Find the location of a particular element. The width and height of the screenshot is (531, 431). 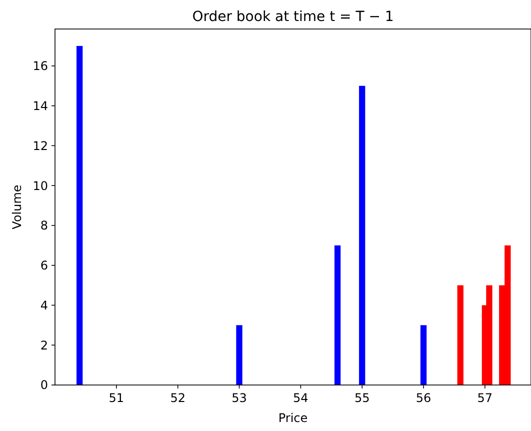

y-tick-label: 2 is located at coordinates (44, 345).